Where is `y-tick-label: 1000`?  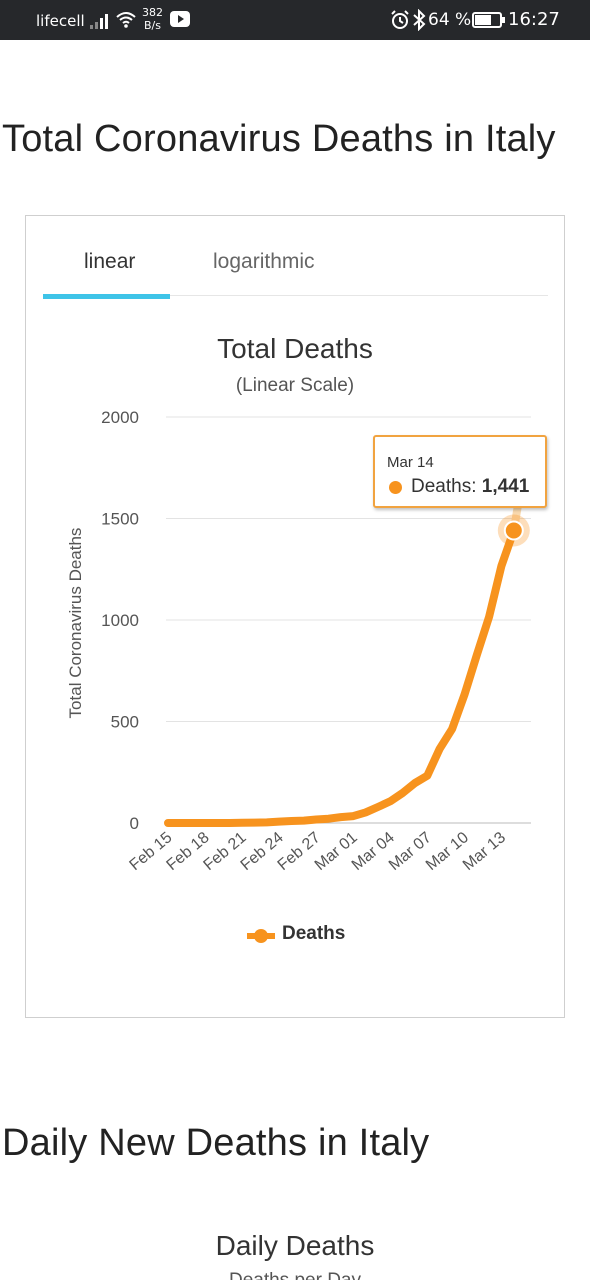 y-tick-label: 1000 is located at coordinates (120, 620).